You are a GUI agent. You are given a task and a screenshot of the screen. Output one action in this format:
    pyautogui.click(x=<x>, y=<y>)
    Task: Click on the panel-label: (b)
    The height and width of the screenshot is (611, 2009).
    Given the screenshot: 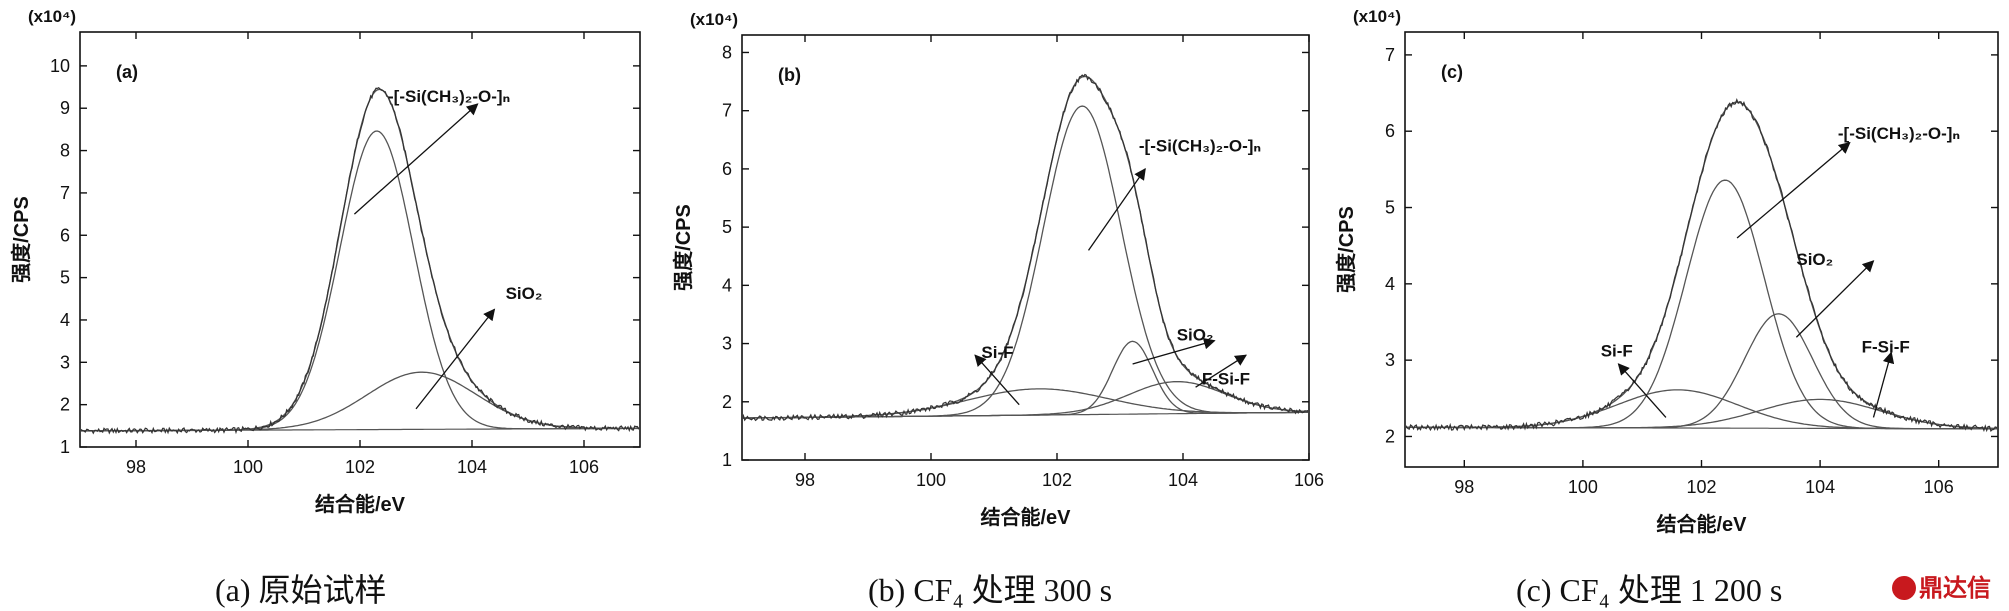 What is the action you would take?
    pyautogui.click(x=789, y=75)
    